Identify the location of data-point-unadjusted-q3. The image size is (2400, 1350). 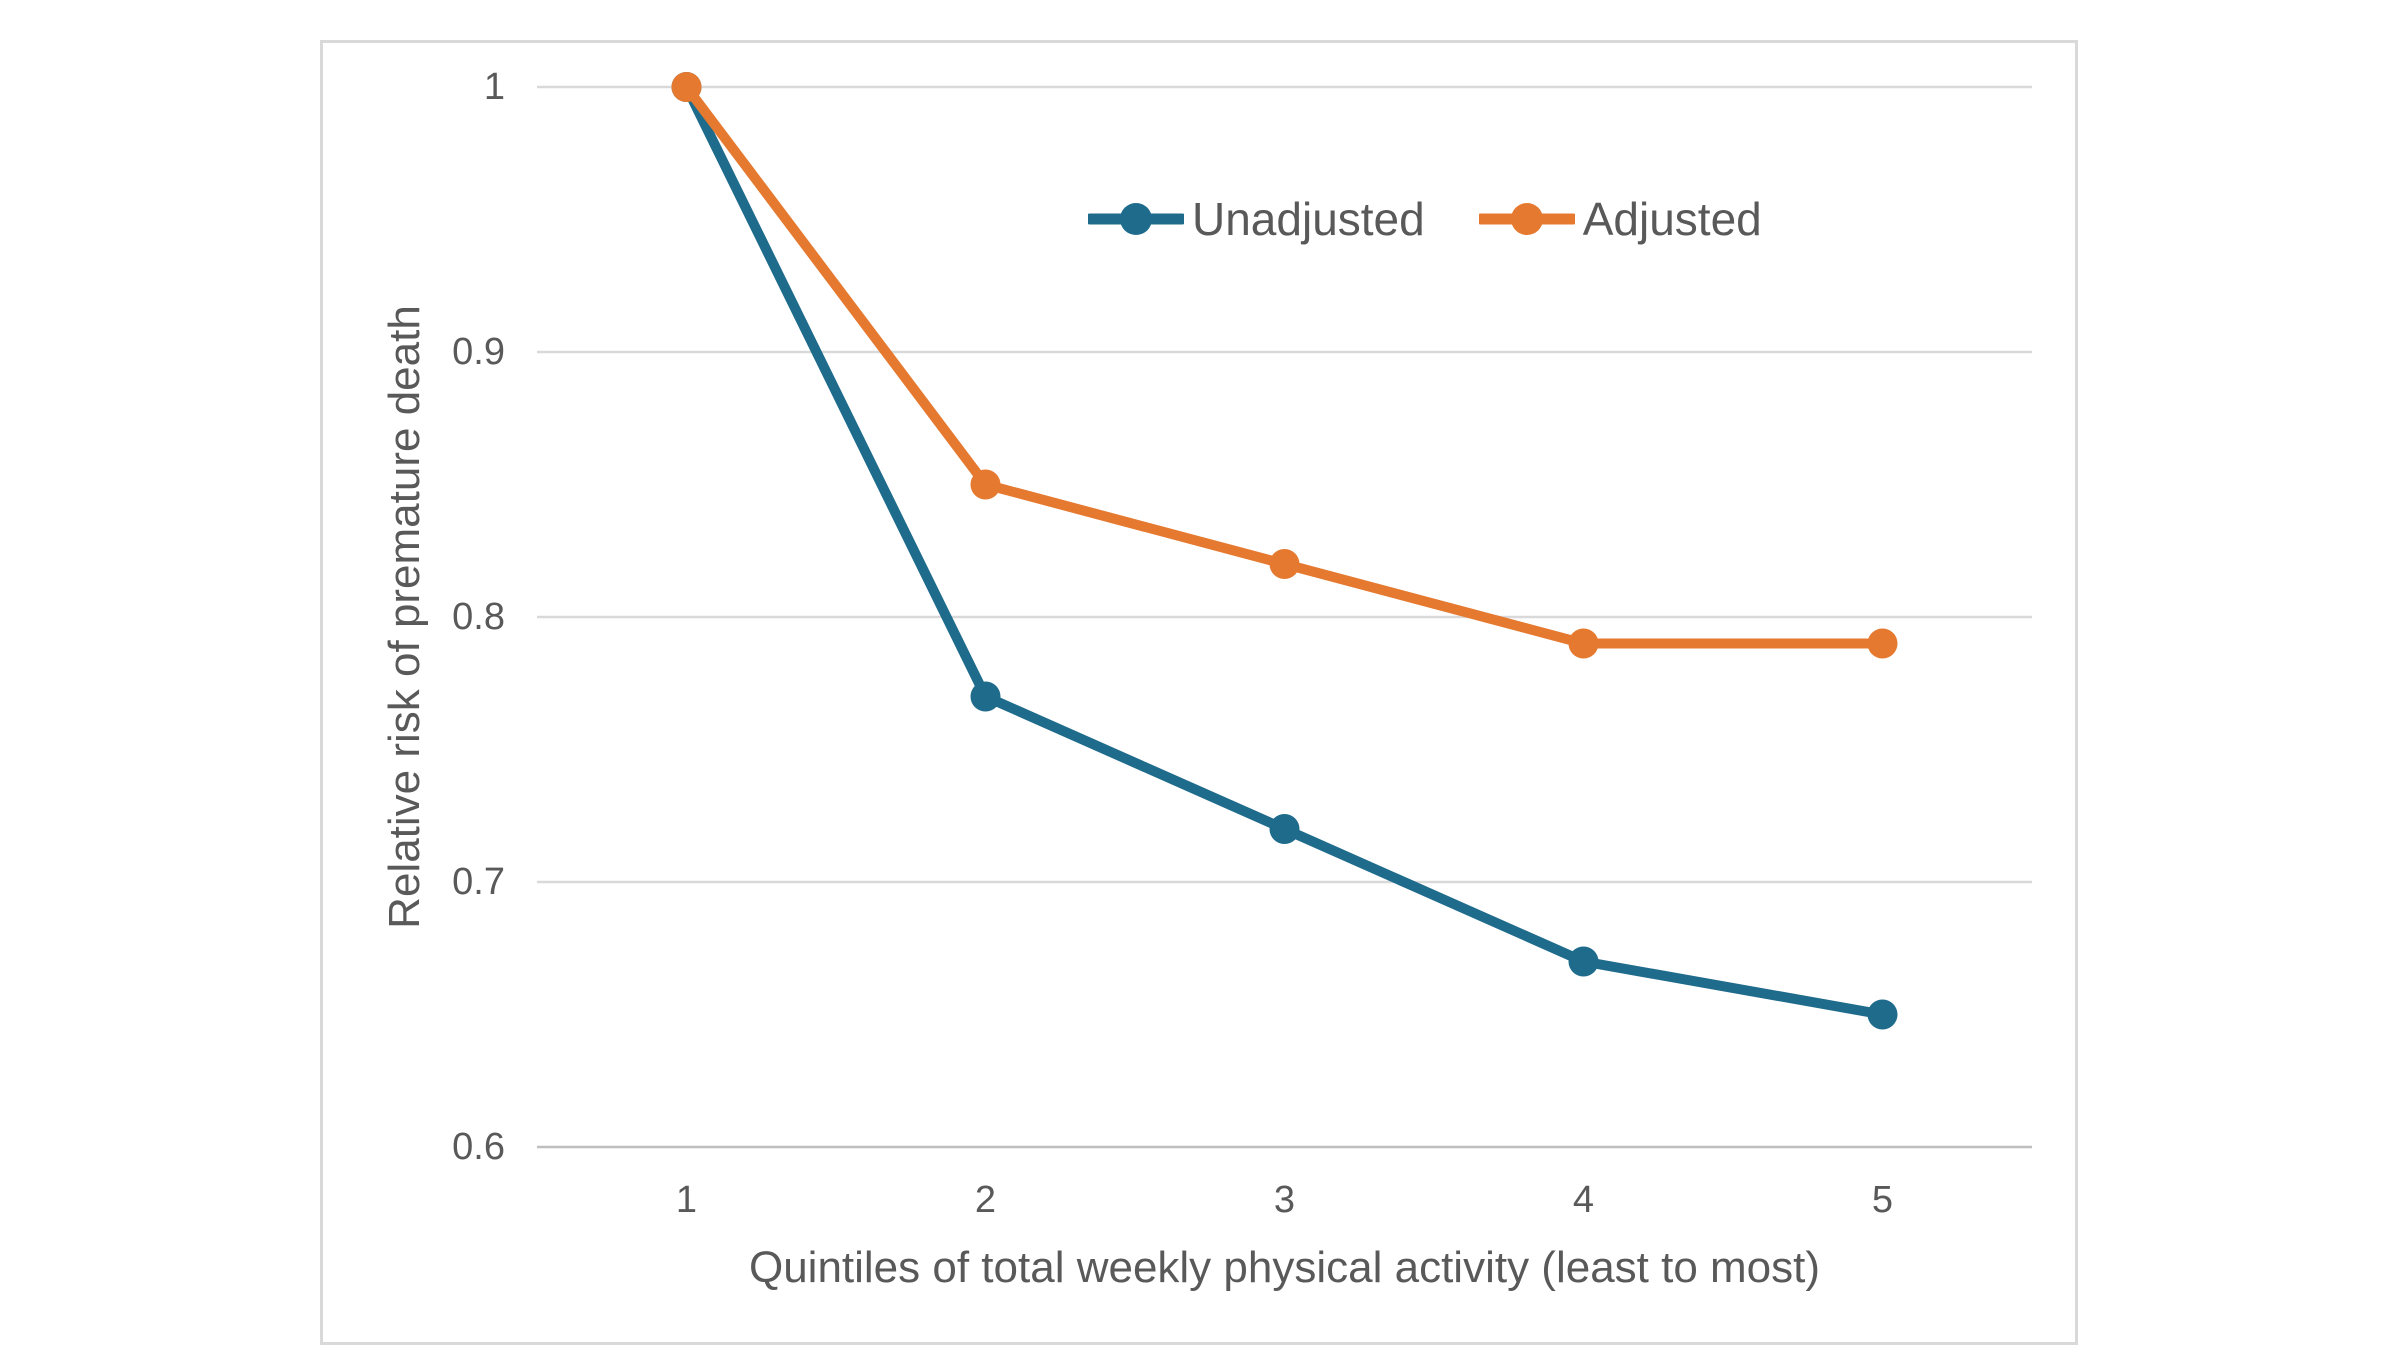
(1284, 829).